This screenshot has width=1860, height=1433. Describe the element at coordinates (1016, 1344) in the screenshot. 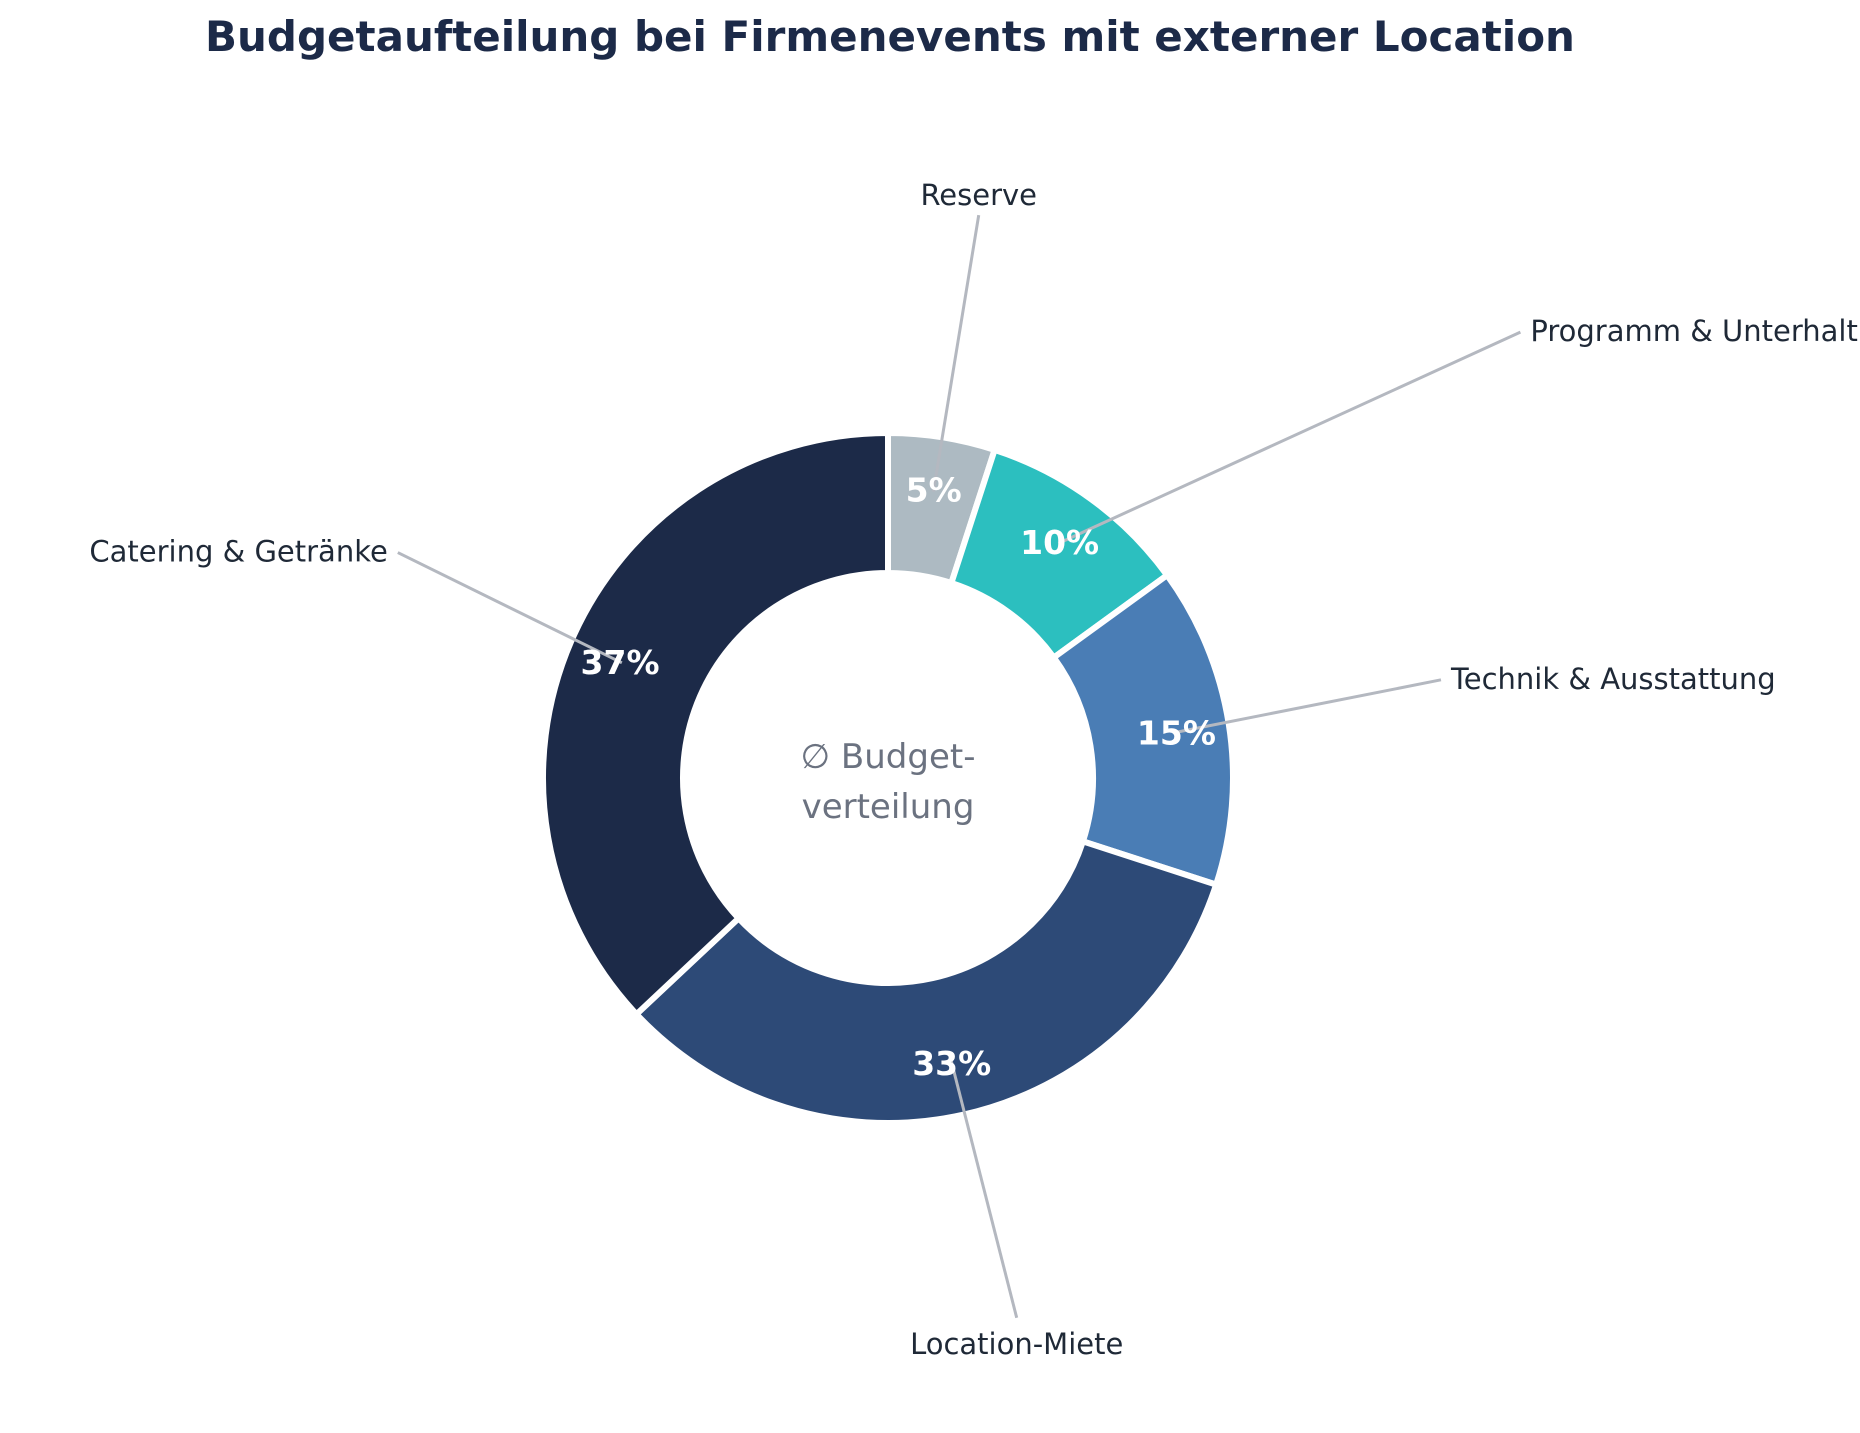

I see `slice-category-label-3: Location-Miete` at that location.